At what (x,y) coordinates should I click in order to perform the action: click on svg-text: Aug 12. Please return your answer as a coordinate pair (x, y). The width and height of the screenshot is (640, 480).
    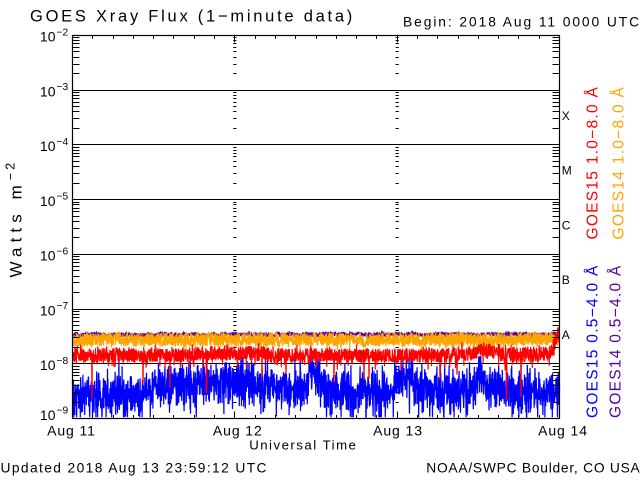
    Looking at the image, I should click on (238, 431).